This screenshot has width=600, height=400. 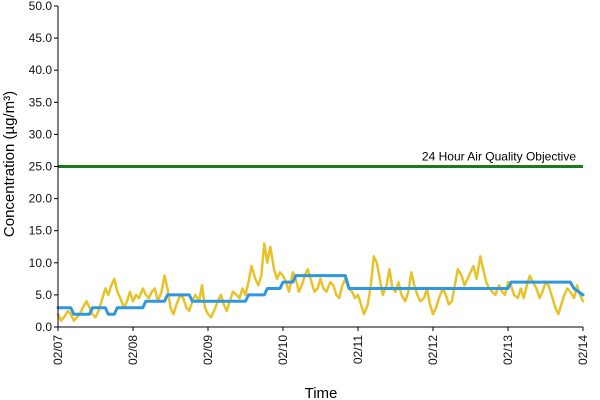 What do you see at coordinates (583, 350) in the screenshot?
I see `x-tick-label: 02/14` at bounding box center [583, 350].